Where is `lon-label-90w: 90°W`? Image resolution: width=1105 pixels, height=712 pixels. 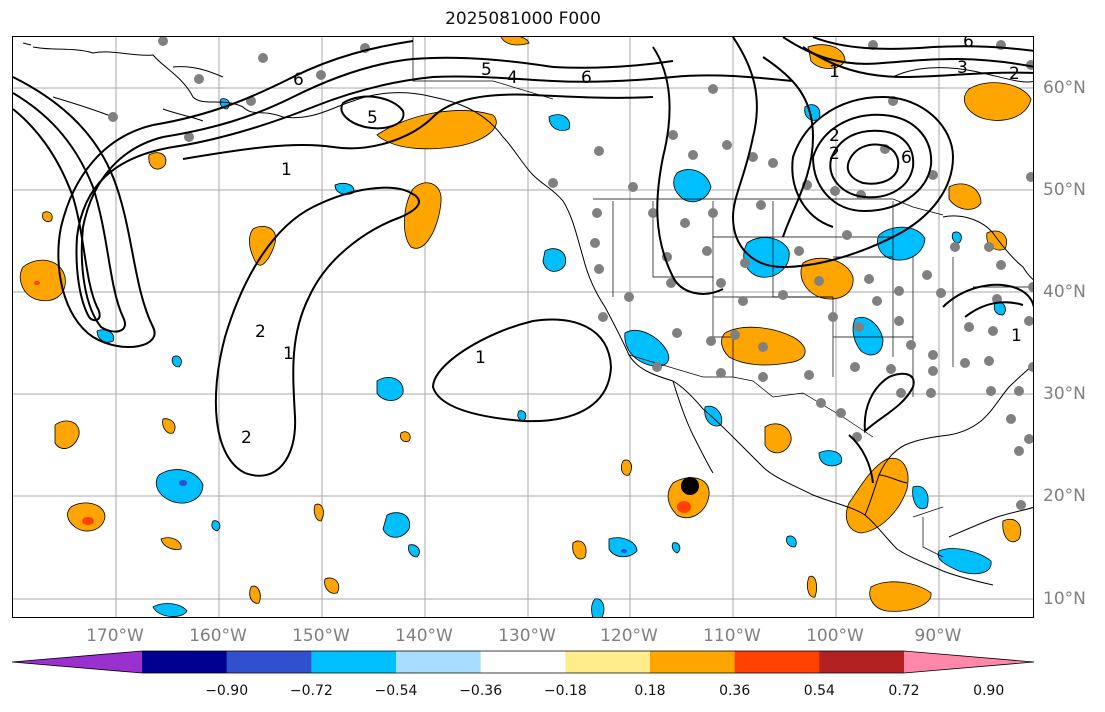
lon-label-90w: 90°W is located at coordinates (938, 636).